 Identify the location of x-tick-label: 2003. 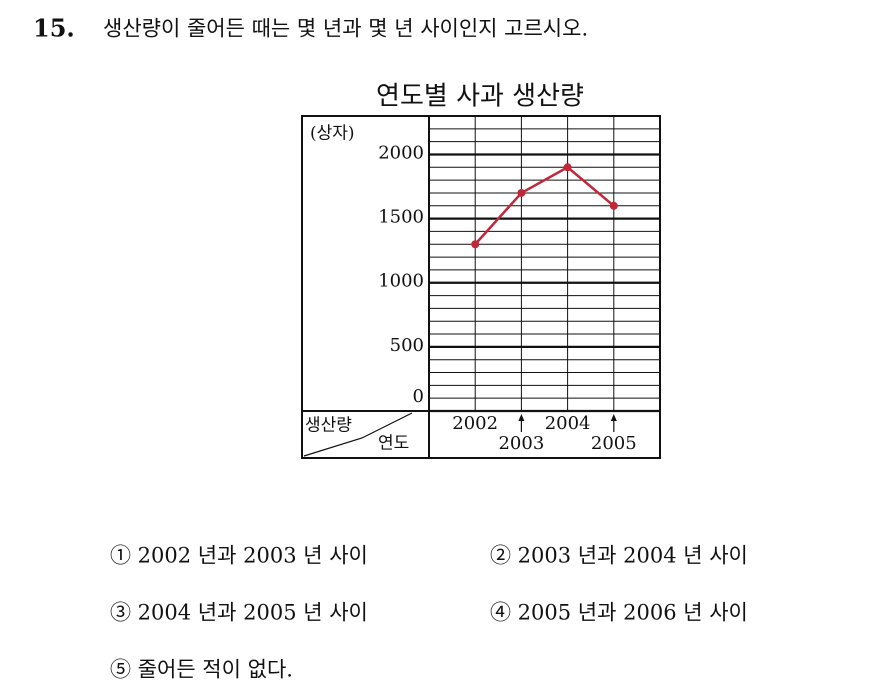
(521, 443).